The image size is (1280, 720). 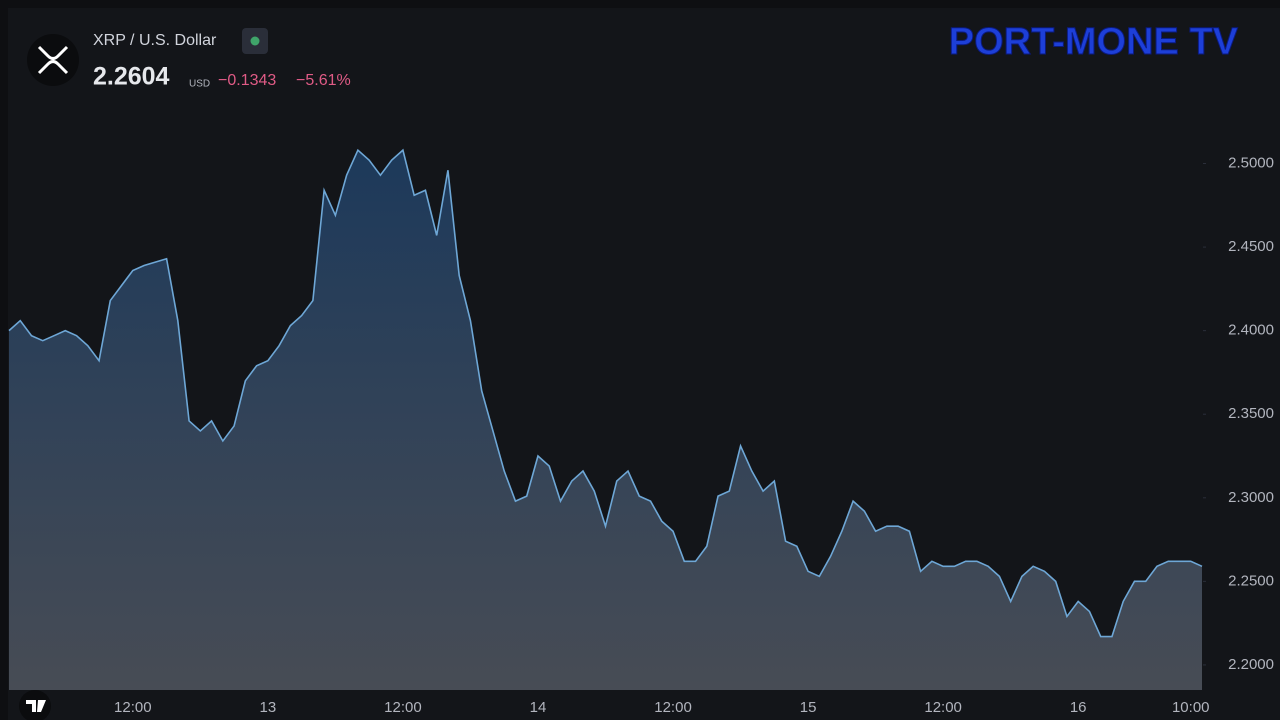 I want to click on tv-logo, so click(x=36, y=706).